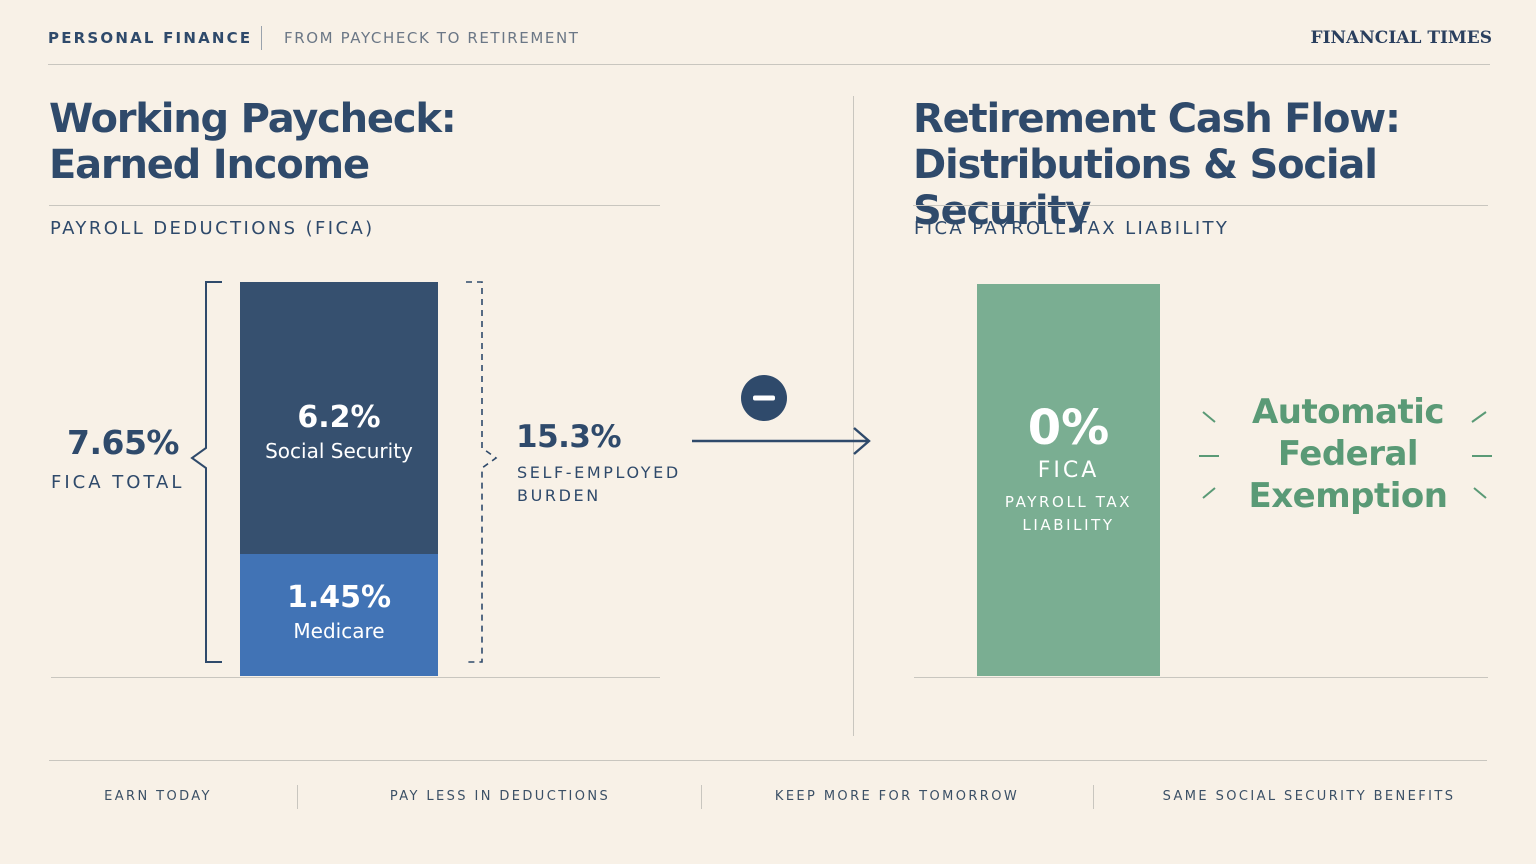  What do you see at coordinates (1200, 205) in the screenshot?
I see `right-title-rule` at bounding box center [1200, 205].